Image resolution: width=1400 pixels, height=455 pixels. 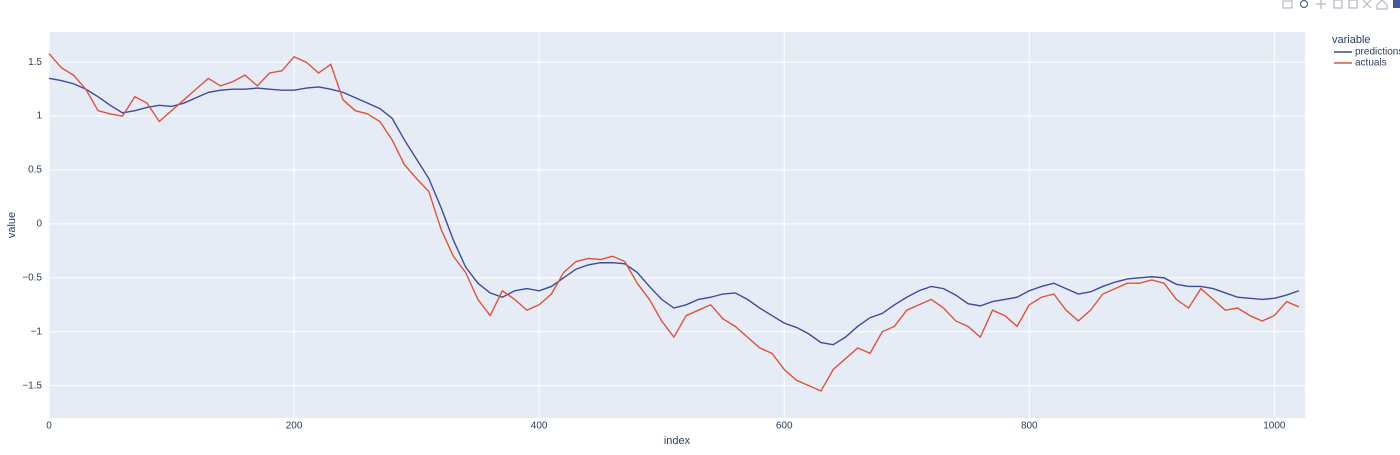 I want to click on home-icon, so click(x=1382, y=5).